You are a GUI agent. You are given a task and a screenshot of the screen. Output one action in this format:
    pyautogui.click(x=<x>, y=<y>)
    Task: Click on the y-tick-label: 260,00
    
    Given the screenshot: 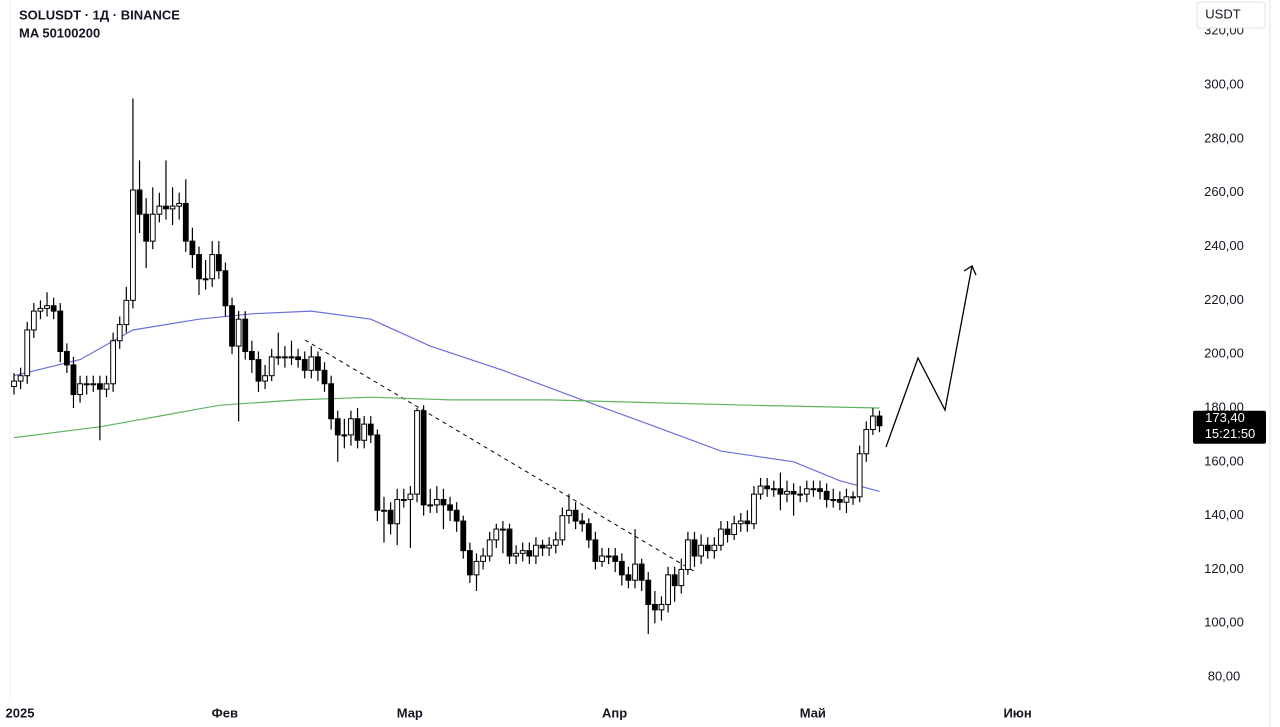 What is the action you would take?
    pyautogui.click(x=1224, y=191)
    